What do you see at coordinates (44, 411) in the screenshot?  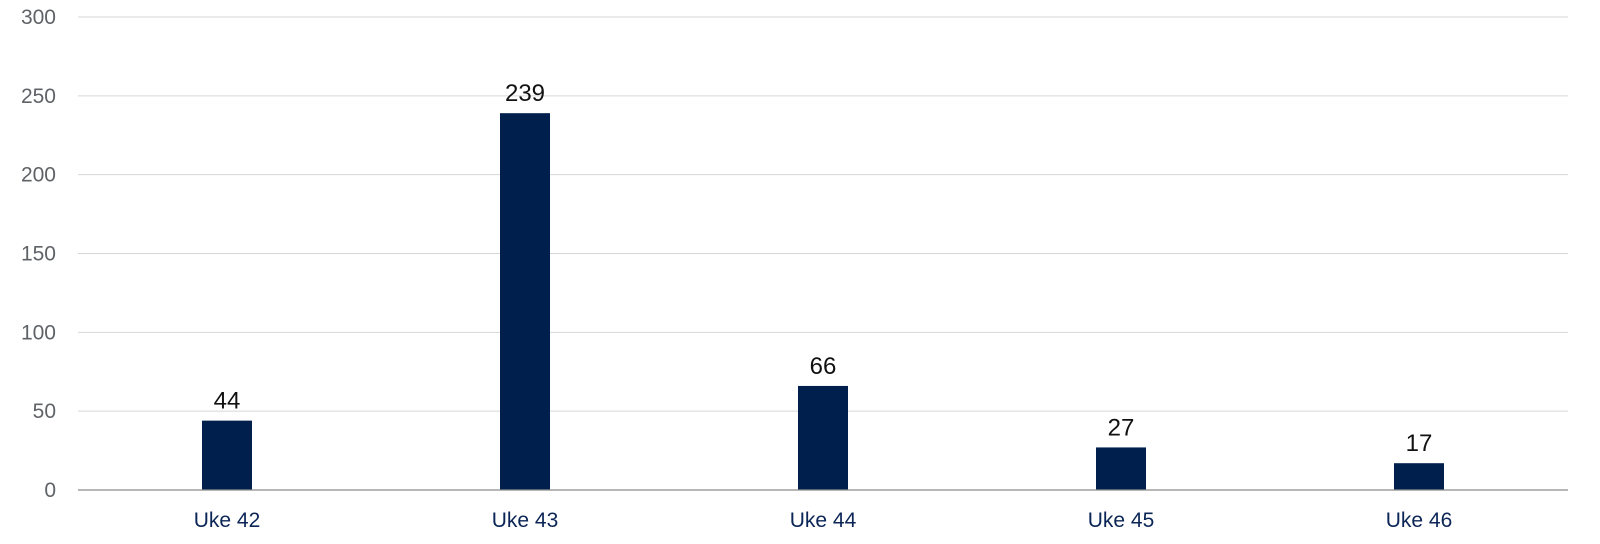 I see `y-tick-label: 50` at bounding box center [44, 411].